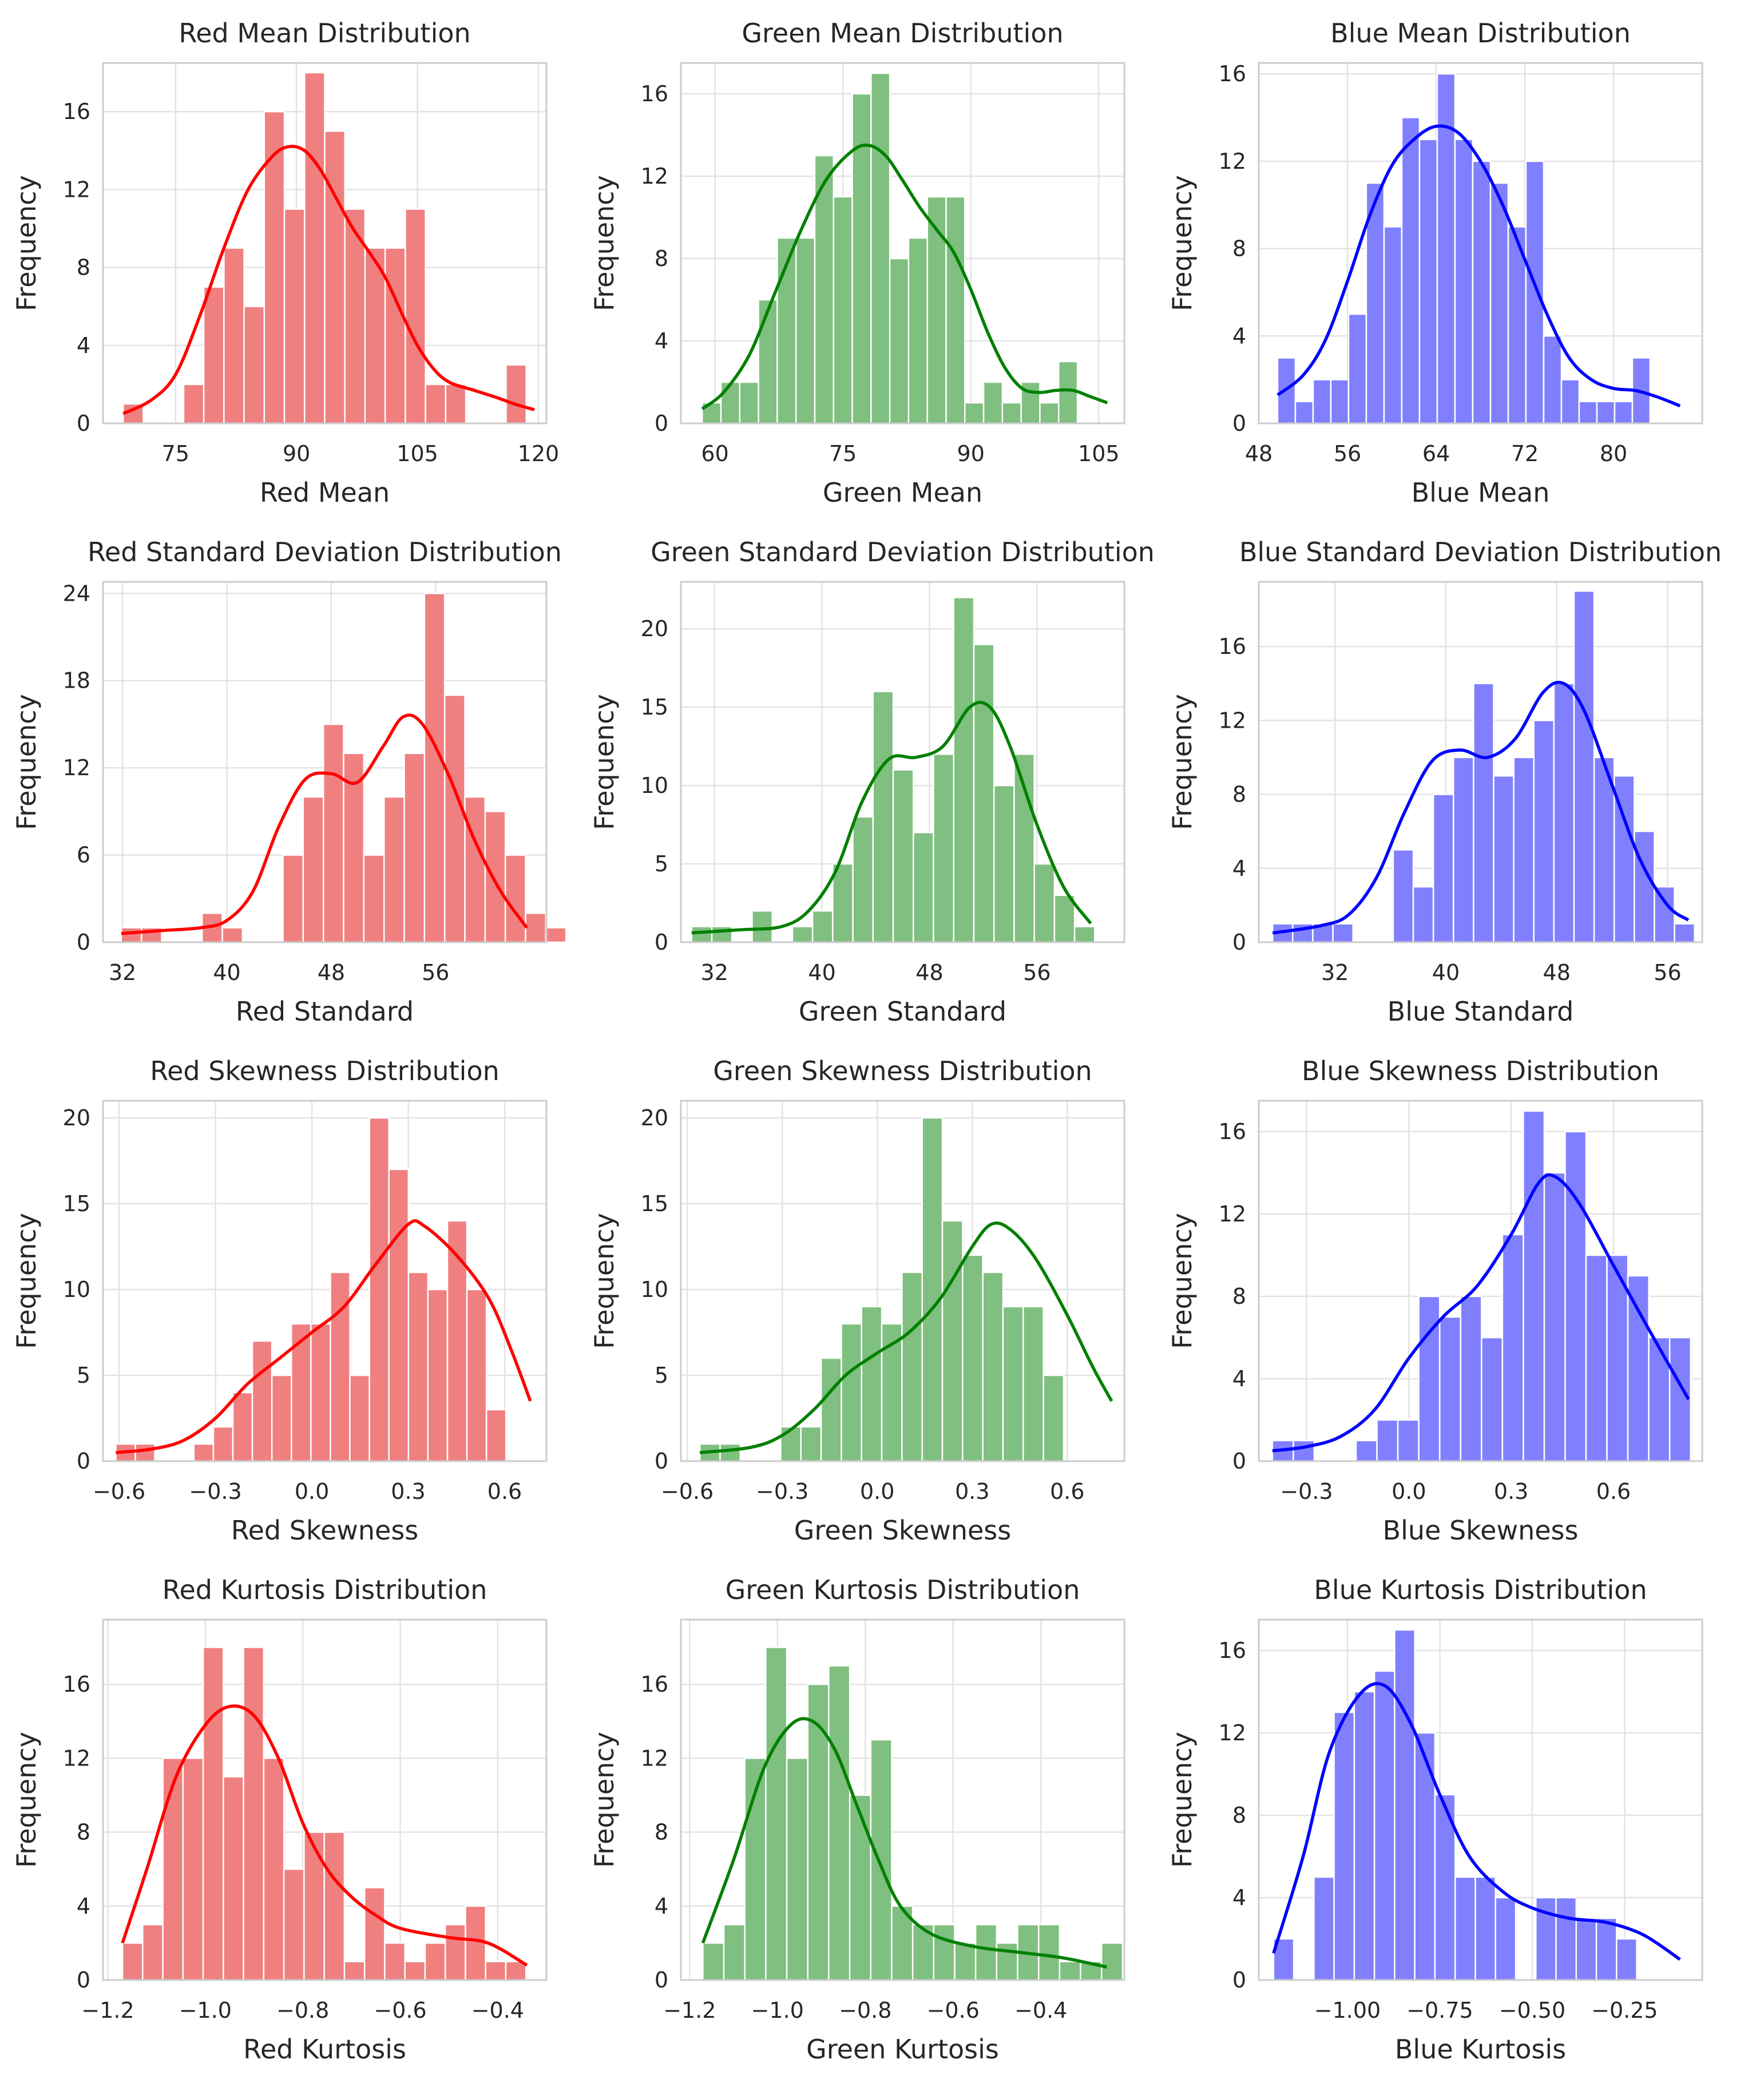 This screenshot has height=2083, width=1764. What do you see at coordinates (435, 973) in the screenshot?
I see `x-tick-label: 56` at bounding box center [435, 973].